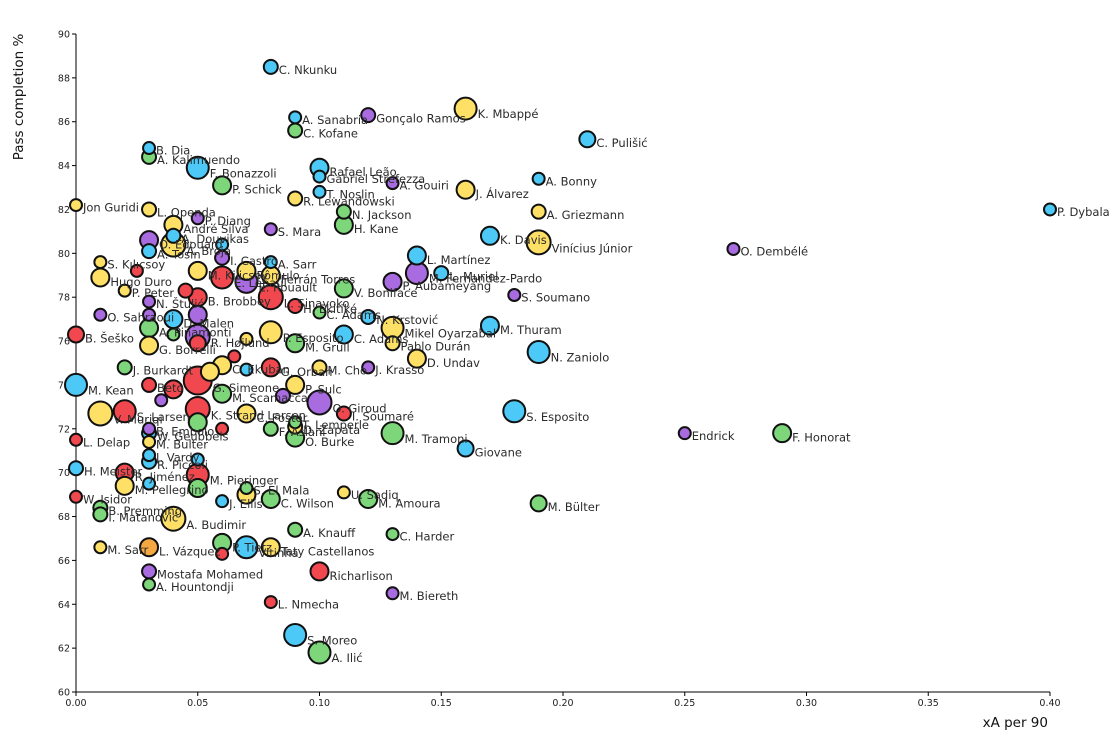 Image resolution: width=1114 pixels, height=745 pixels. What do you see at coordinates (281, 491) in the screenshot?
I see `data-label: S. El Mala` at bounding box center [281, 491].